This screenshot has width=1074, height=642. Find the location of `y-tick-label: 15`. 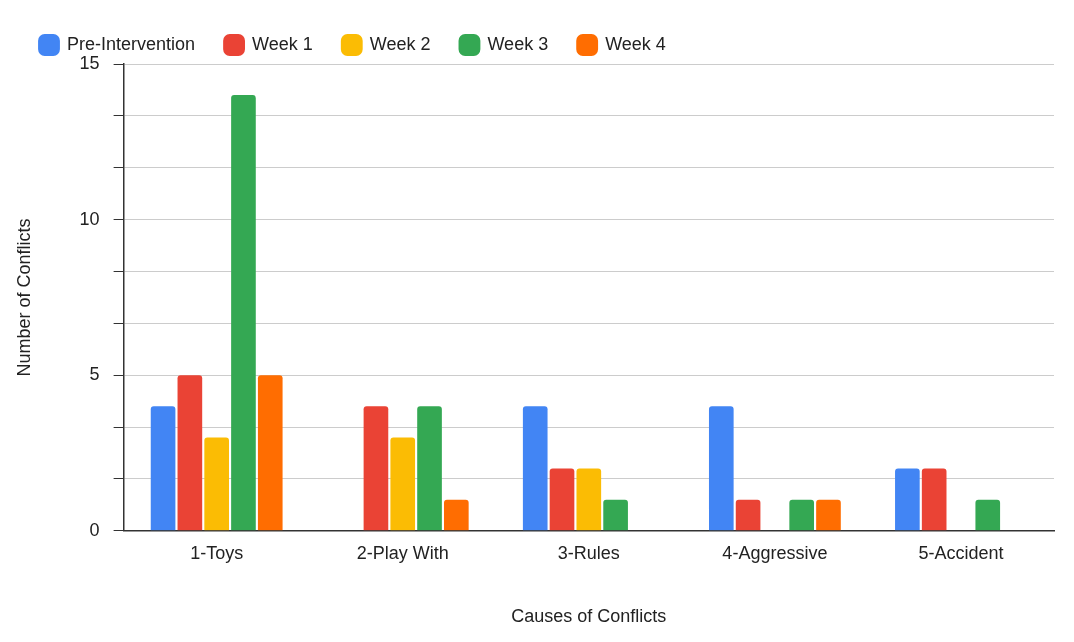

y-tick-label: 15 is located at coordinates (89, 62).